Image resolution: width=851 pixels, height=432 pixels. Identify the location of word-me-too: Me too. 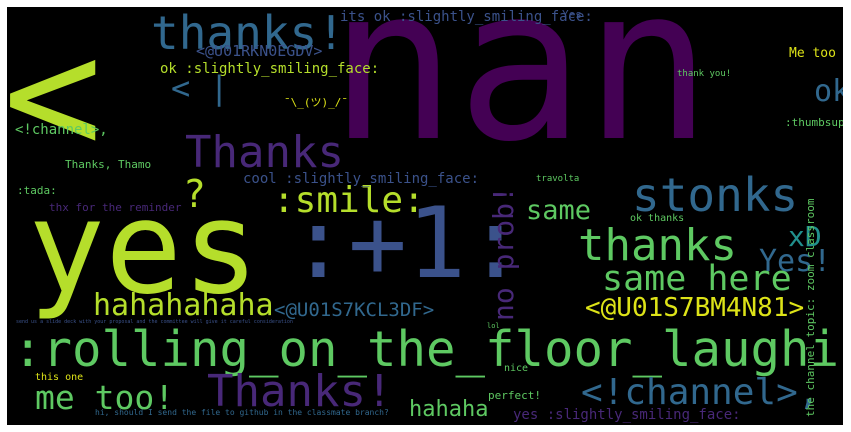
(812, 53).